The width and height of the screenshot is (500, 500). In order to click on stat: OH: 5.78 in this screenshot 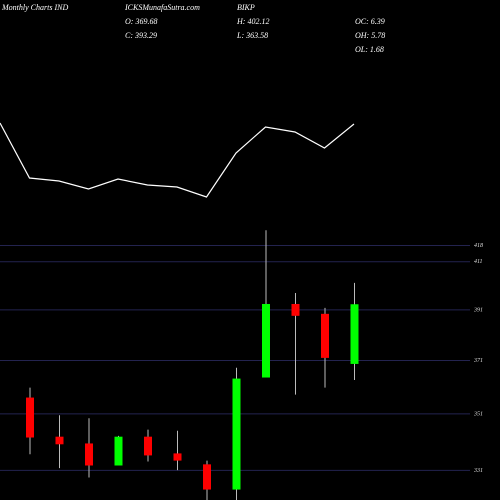, I will do `click(370, 35)`.